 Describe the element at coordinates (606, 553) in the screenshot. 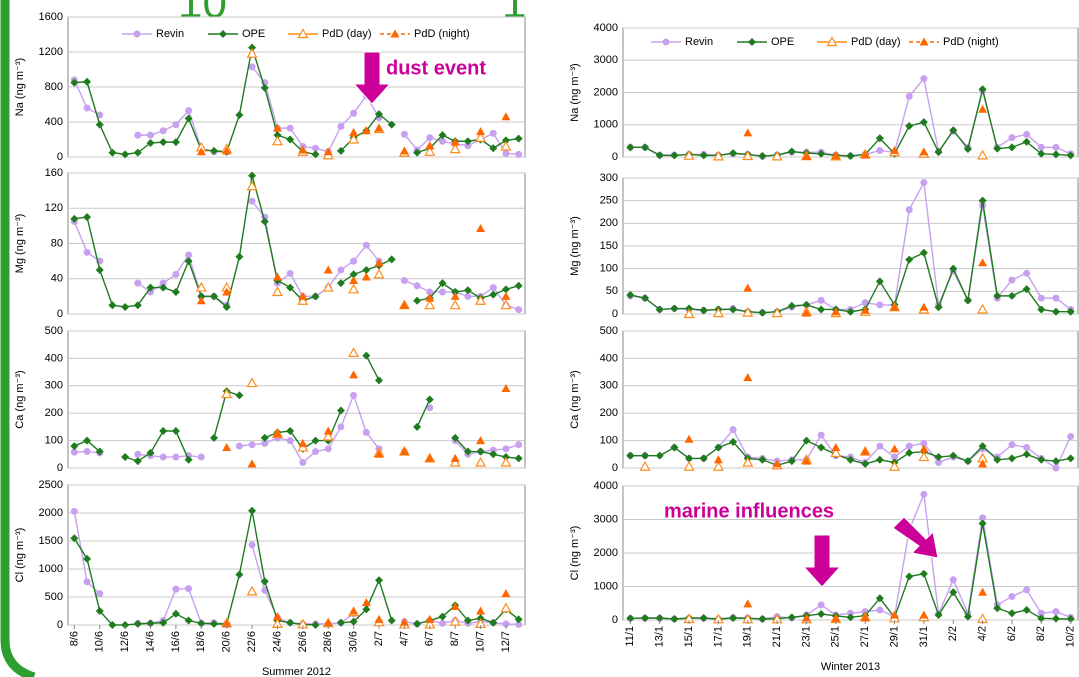

I see `y-tick-label: 2000` at that location.